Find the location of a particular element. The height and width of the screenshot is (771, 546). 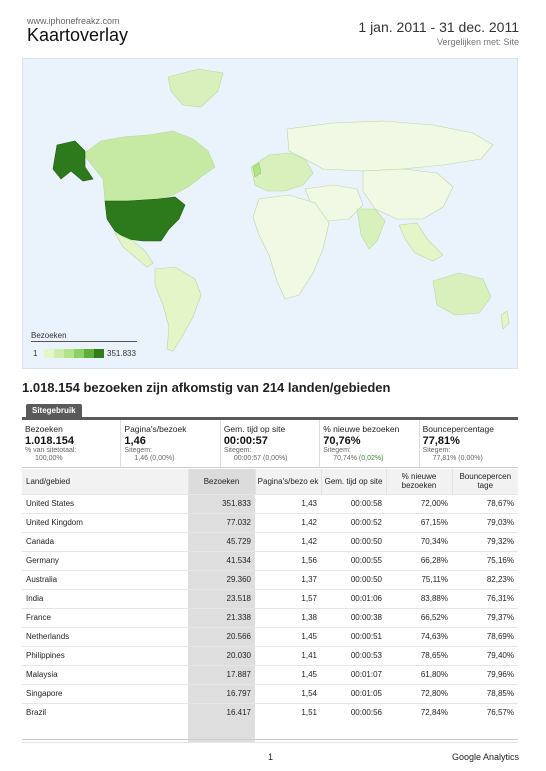

metric-label: Gem. tijd op site is located at coordinates (254, 429).